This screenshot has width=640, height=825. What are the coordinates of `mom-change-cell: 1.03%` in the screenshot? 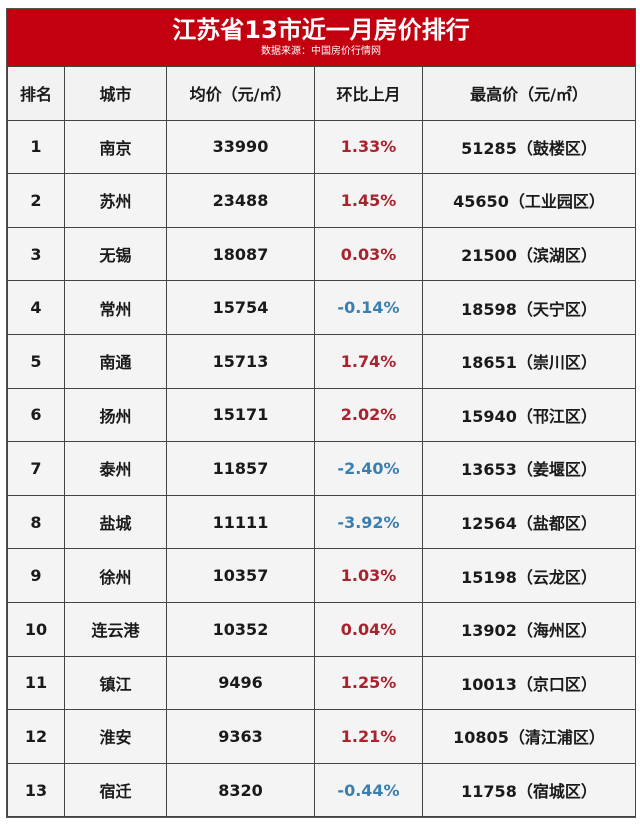 It's located at (368, 575).